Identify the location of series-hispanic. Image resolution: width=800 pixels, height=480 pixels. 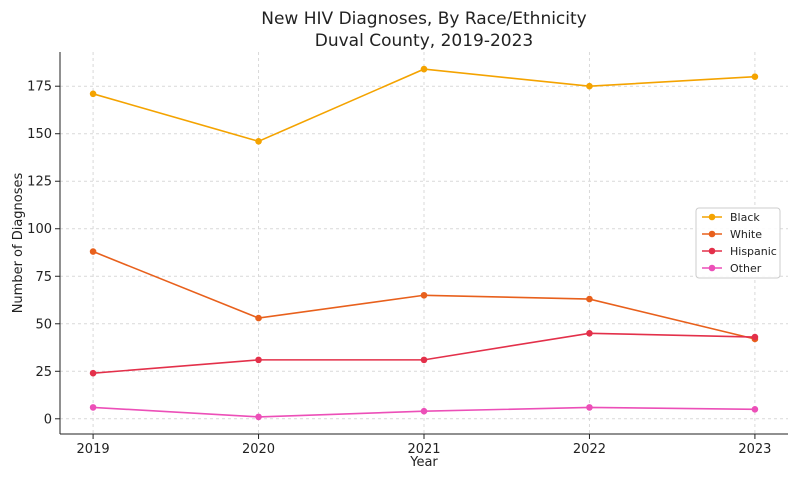
(424, 353).